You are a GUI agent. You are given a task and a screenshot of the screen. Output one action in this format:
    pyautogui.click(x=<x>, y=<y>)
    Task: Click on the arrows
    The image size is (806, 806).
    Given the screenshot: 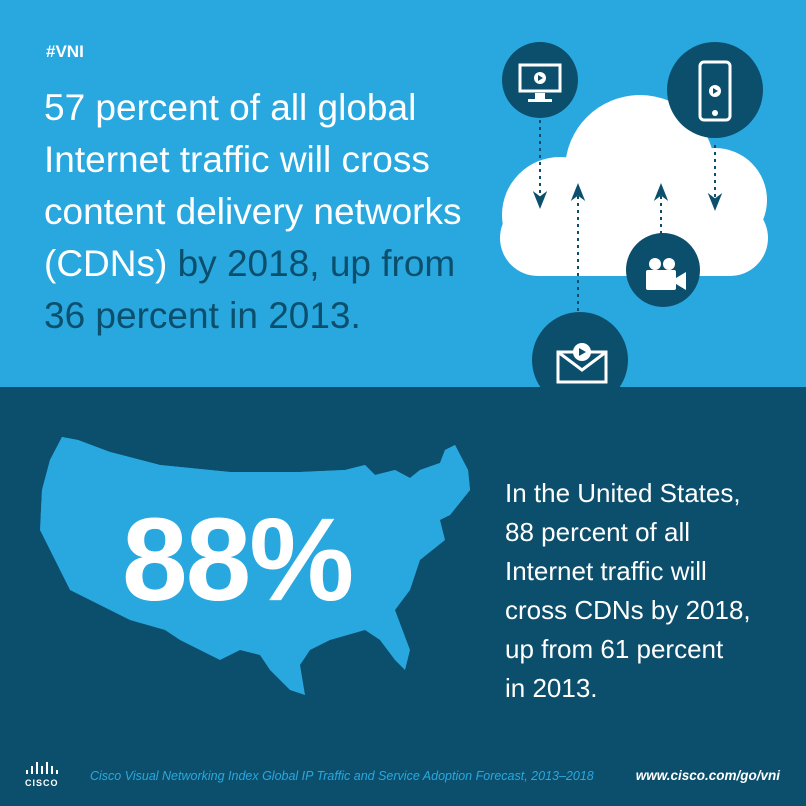 What is the action you would take?
    pyautogui.click(x=627, y=219)
    